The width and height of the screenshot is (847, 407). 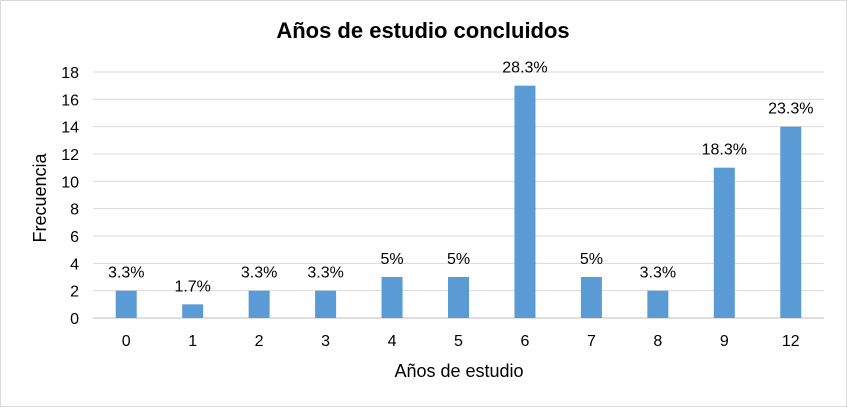 What do you see at coordinates (74, 264) in the screenshot?
I see `y-tick-label: 4` at bounding box center [74, 264].